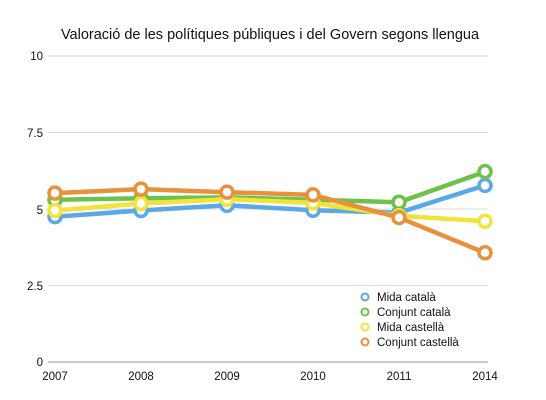 The width and height of the screenshot is (546, 400). Describe the element at coordinates (411, 328) in the screenshot. I see `legend-label: Mida castellà` at that location.